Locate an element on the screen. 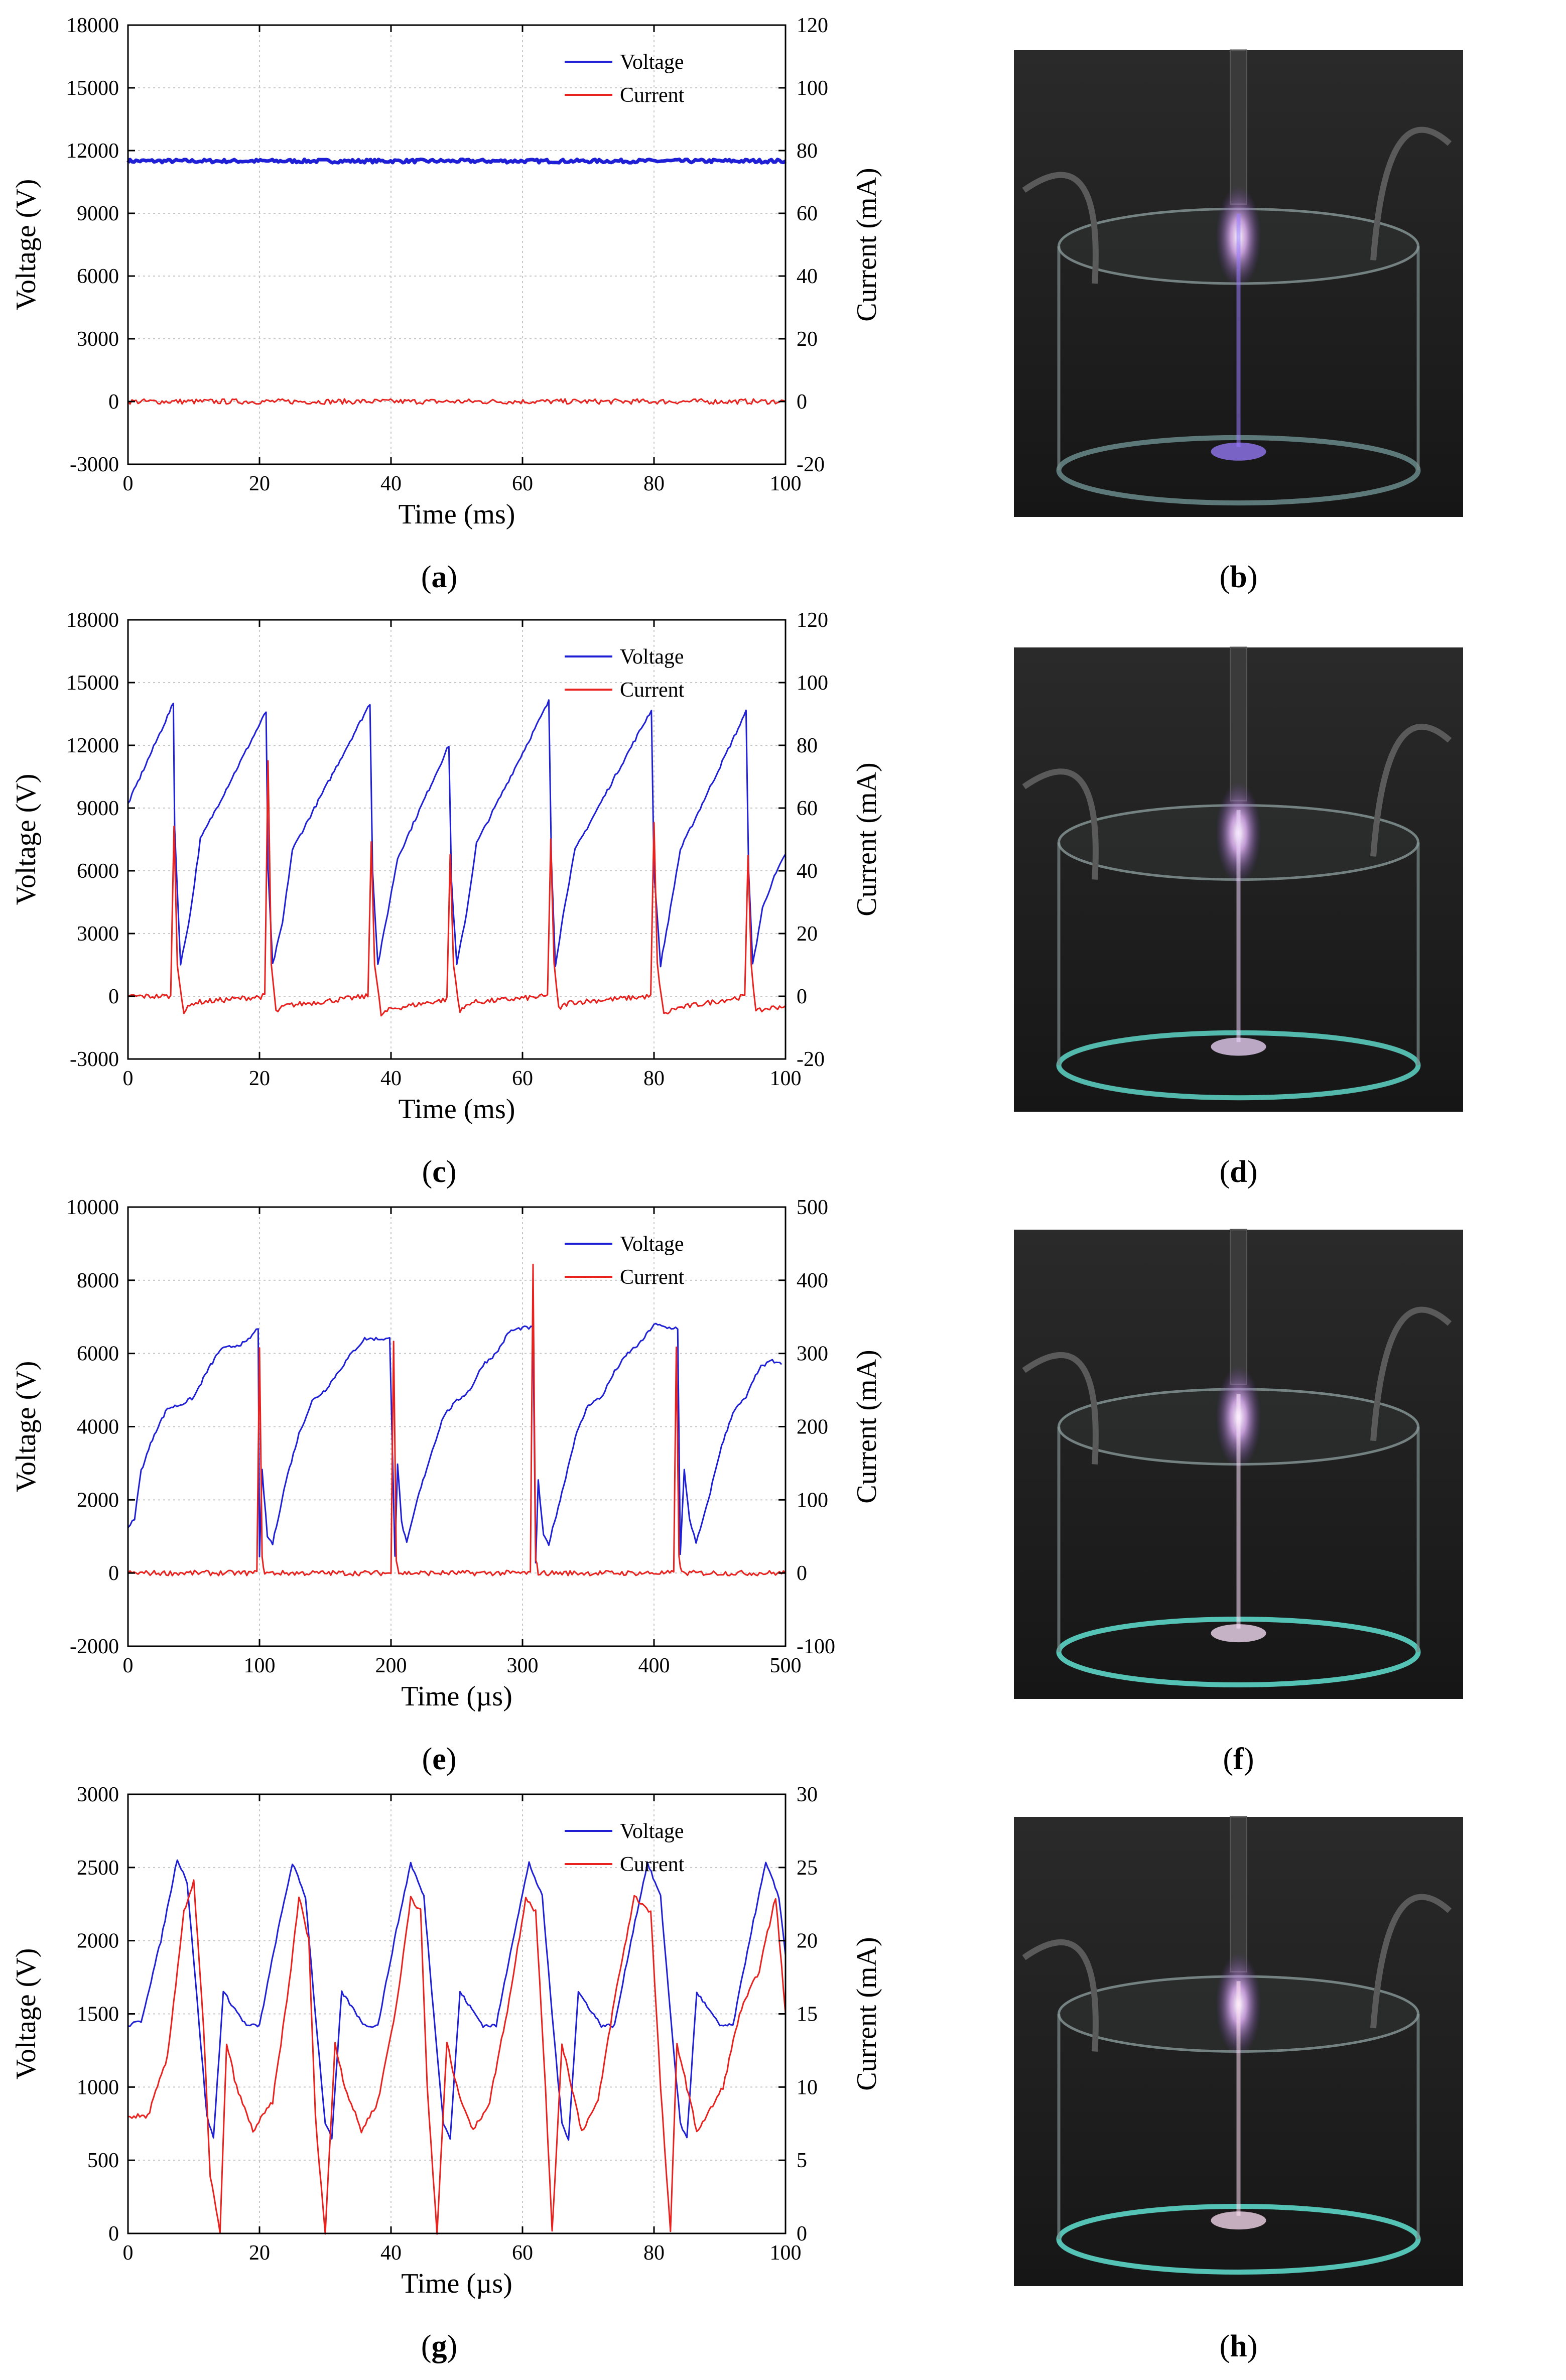  y2-tick-label: 25 is located at coordinates (807, 1868).